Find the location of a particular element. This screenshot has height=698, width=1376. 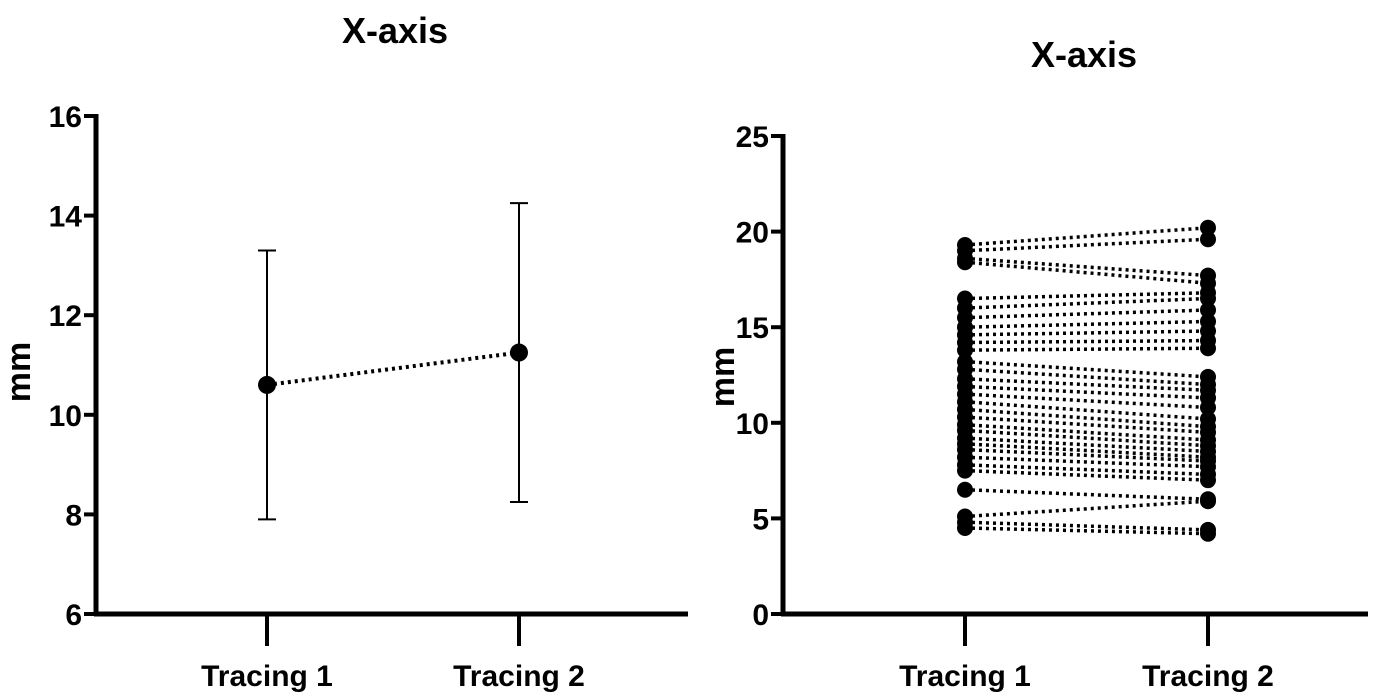

right-x-tick-label: Tracing 2 is located at coordinates (1208, 676).